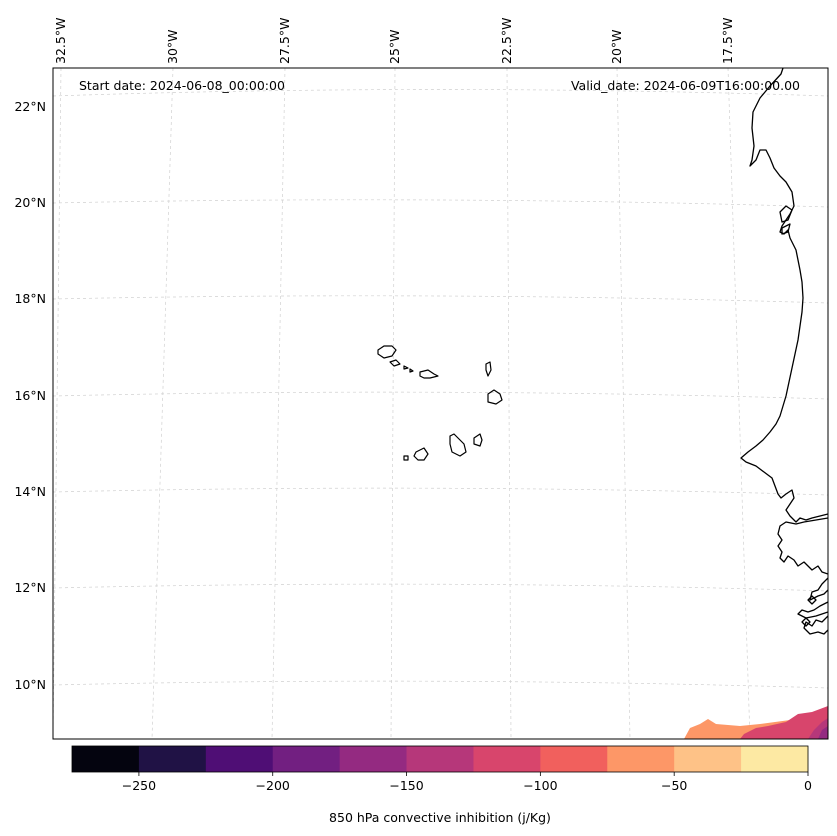 This screenshot has height=836, width=837. What do you see at coordinates (784, 722) in the screenshot?
I see `cin-fill-red` at bounding box center [784, 722].